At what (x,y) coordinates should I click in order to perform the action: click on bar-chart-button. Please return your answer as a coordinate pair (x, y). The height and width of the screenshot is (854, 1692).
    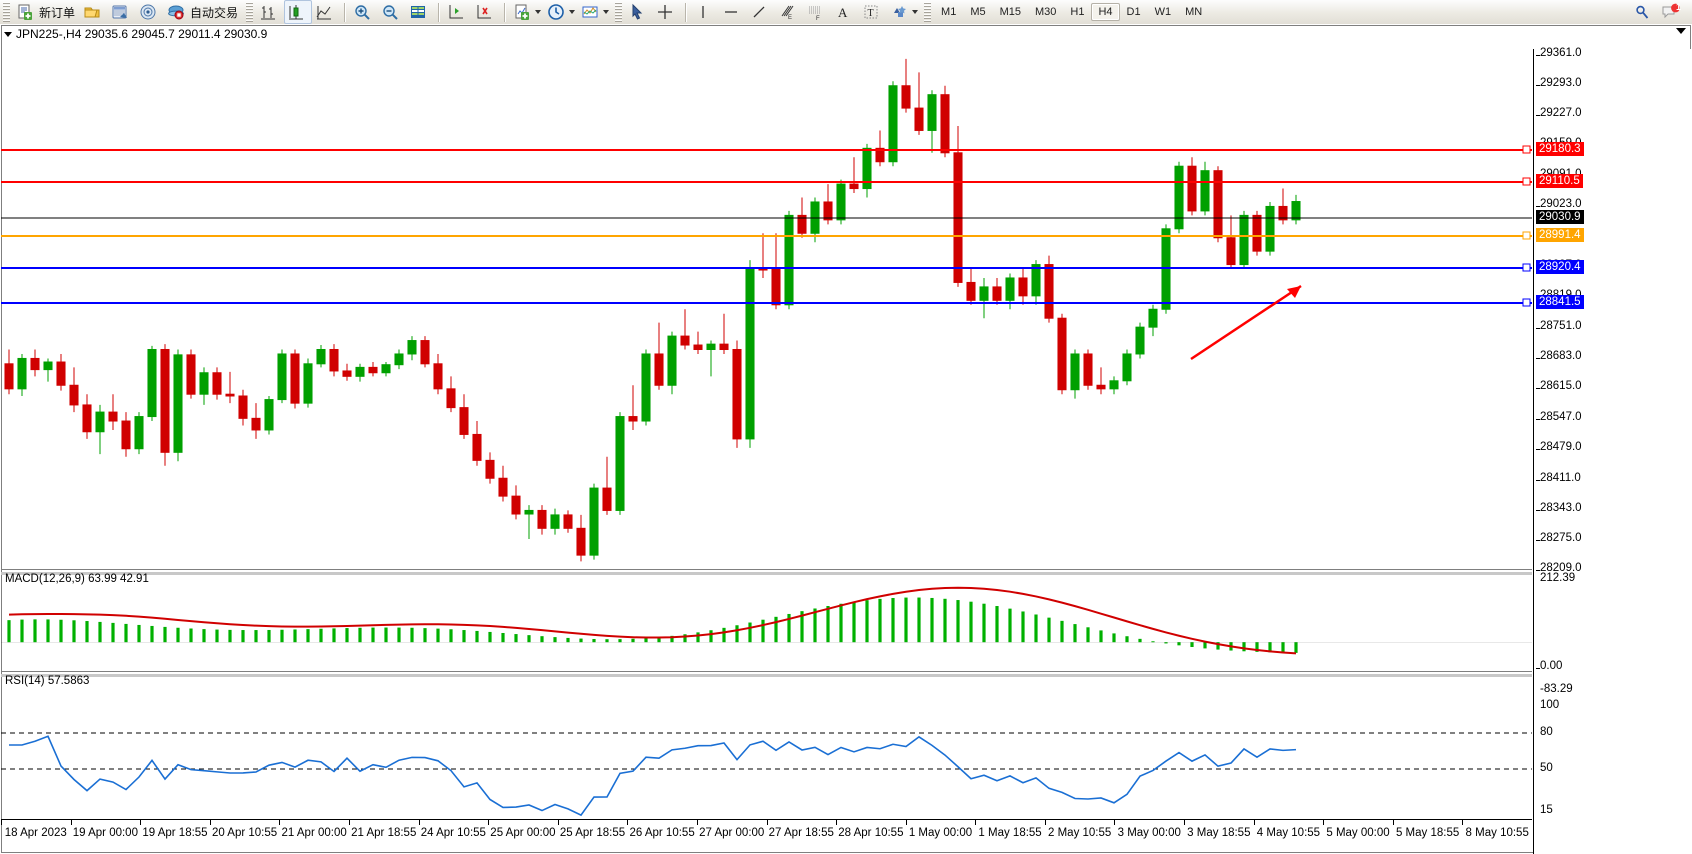
    Looking at the image, I should click on (270, 12).